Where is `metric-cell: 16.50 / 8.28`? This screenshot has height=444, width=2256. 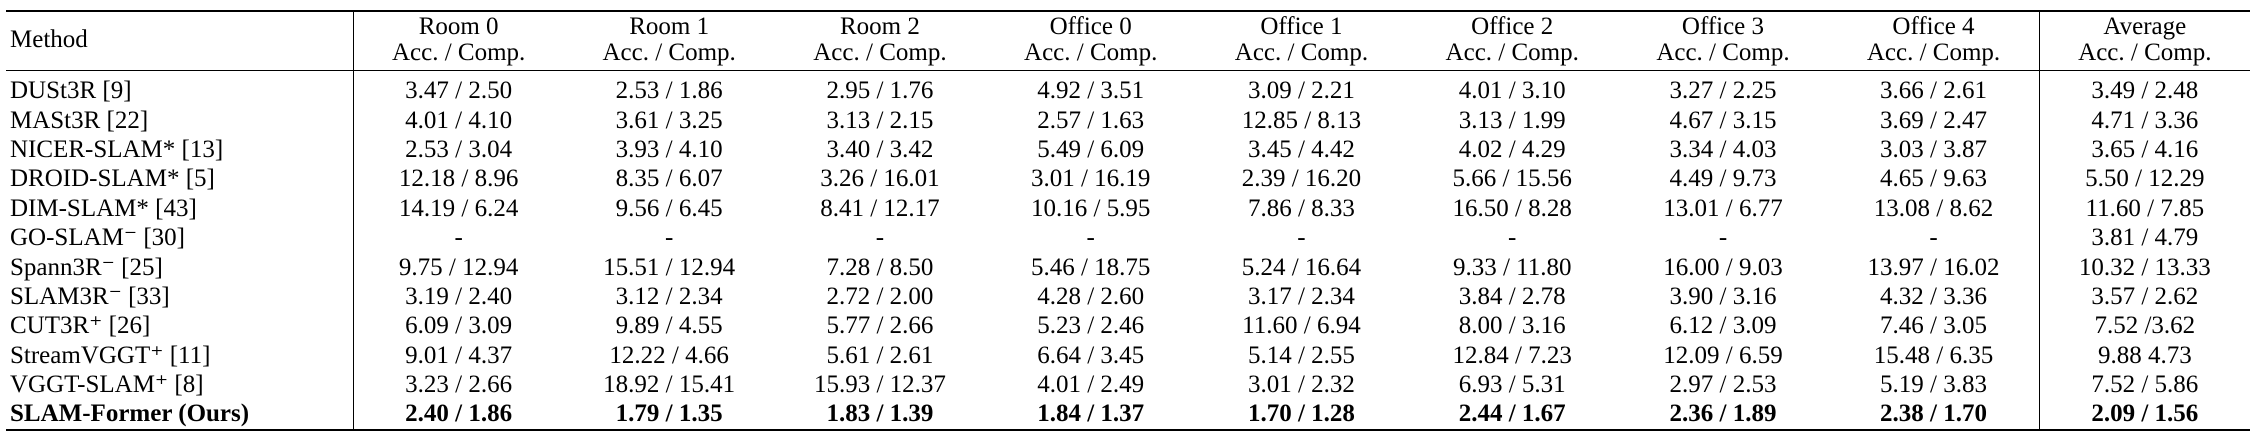
metric-cell: 16.50 / 8.28 is located at coordinates (1512, 208).